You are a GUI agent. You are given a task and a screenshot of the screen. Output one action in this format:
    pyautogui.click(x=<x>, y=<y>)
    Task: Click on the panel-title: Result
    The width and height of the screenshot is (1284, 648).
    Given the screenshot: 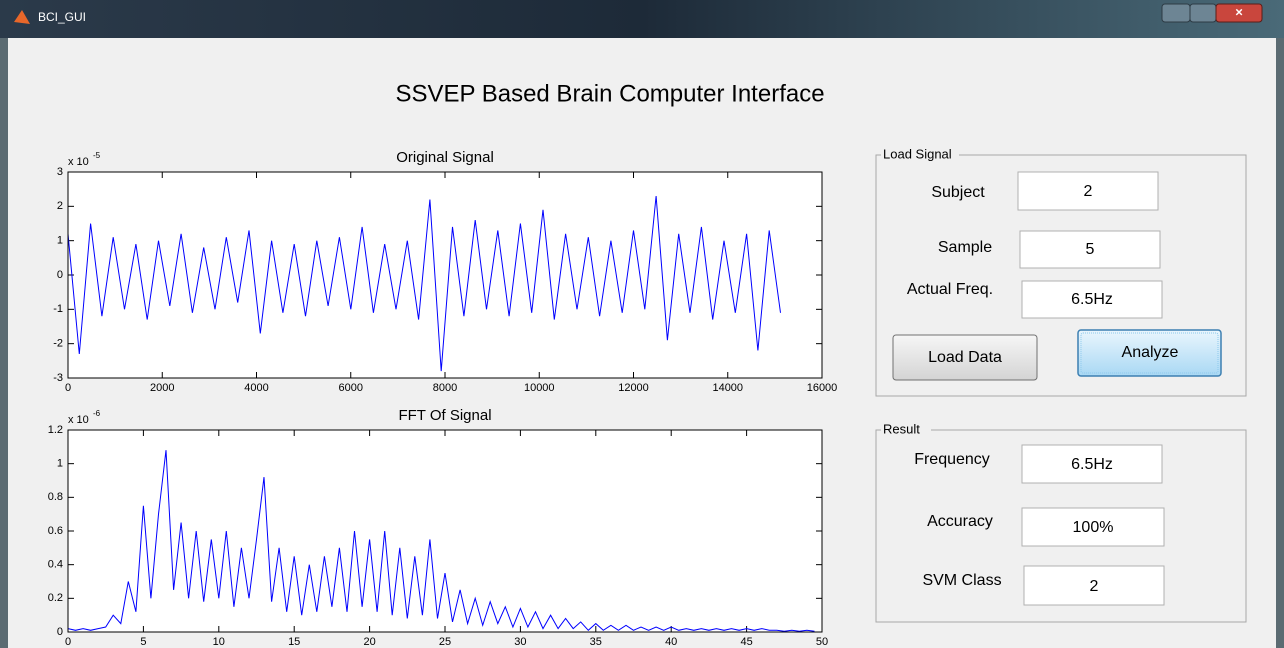 What is the action you would take?
    pyautogui.click(x=901, y=428)
    